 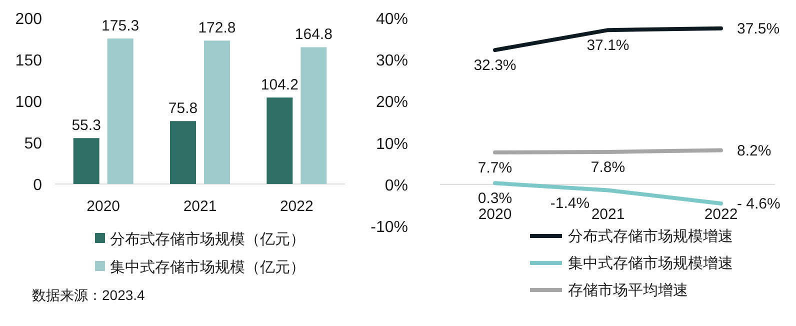 What do you see at coordinates (650, 263) in the screenshot?
I see `legend-label: 集中式存储市场规模增速` at bounding box center [650, 263].